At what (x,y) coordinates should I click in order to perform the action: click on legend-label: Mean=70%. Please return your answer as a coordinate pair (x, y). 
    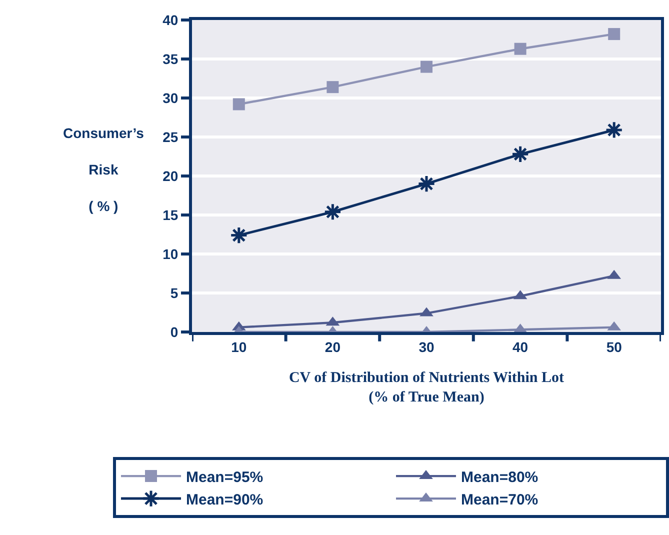
    Looking at the image, I should click on (499, 499).